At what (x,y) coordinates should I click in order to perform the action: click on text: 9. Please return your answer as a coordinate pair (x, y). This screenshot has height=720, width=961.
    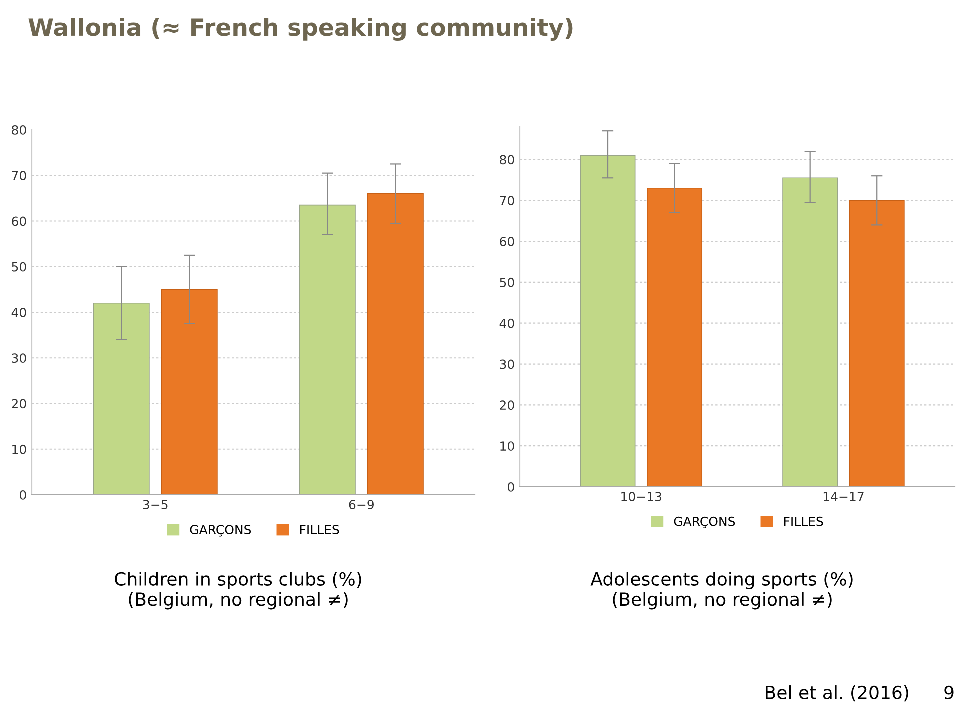
    Looking at the image, I should click on (949, 693).